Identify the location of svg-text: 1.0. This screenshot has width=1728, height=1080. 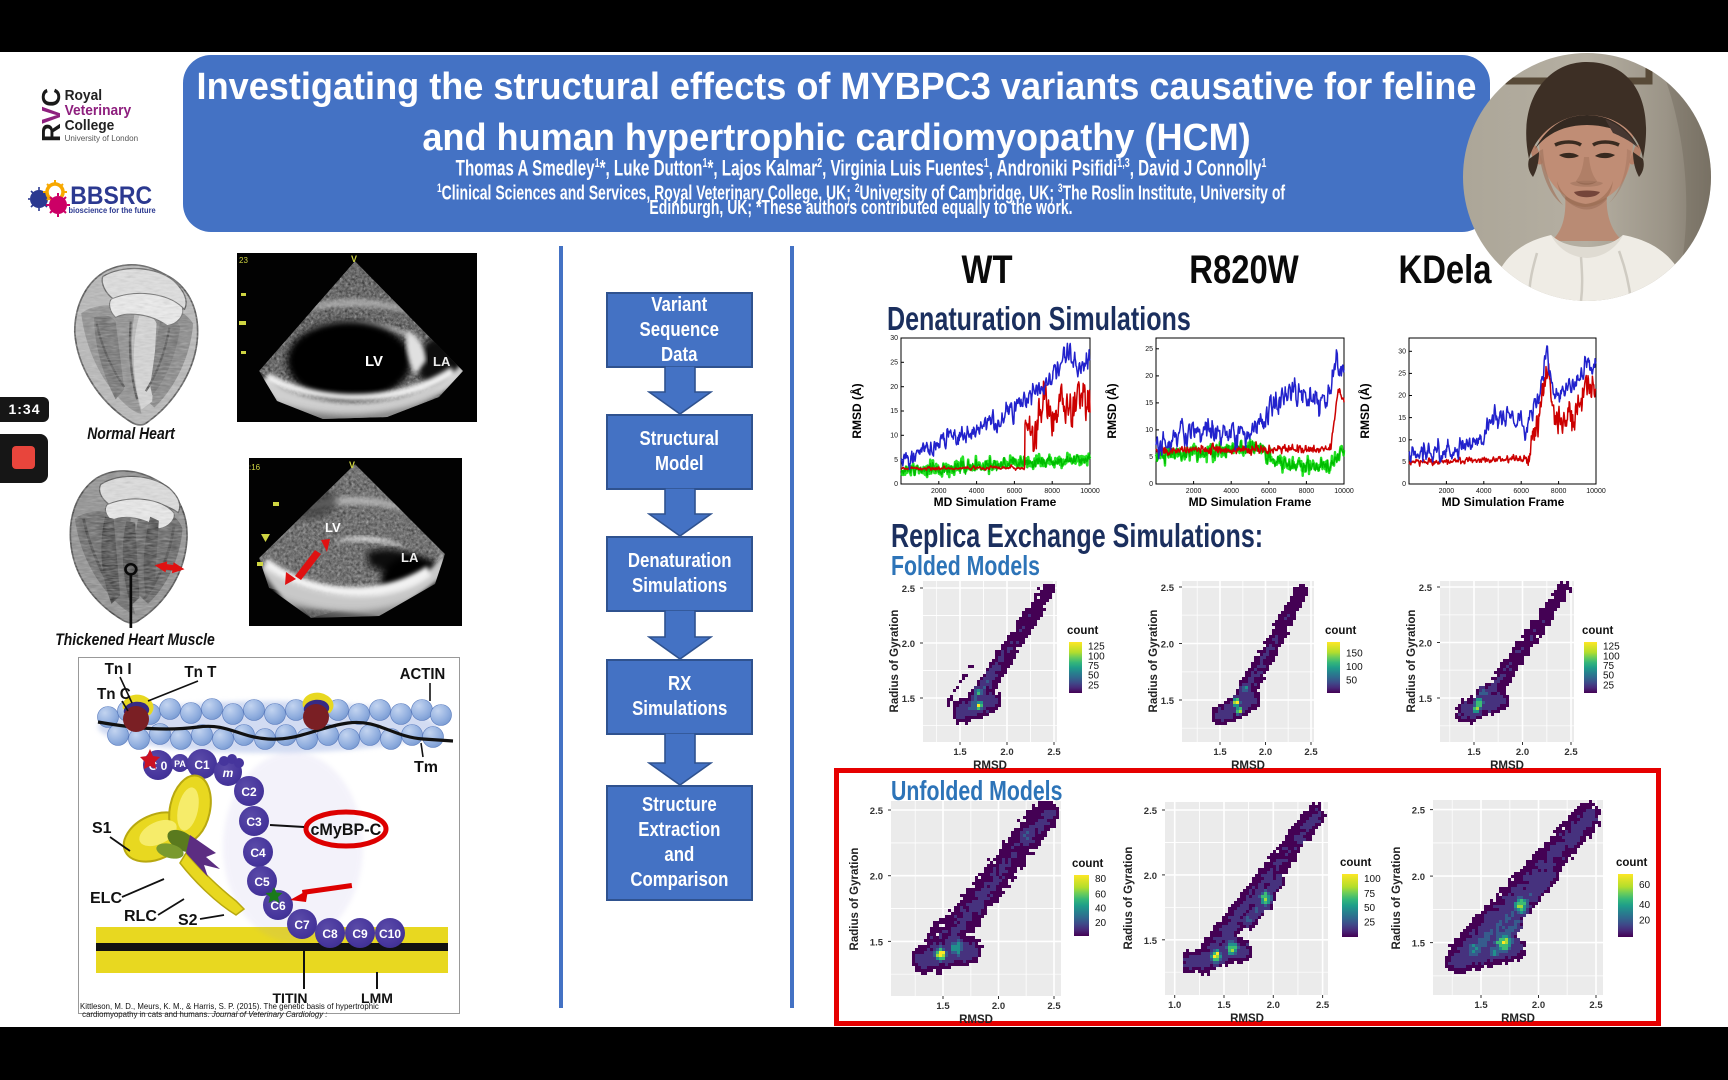
(1174, 1005).